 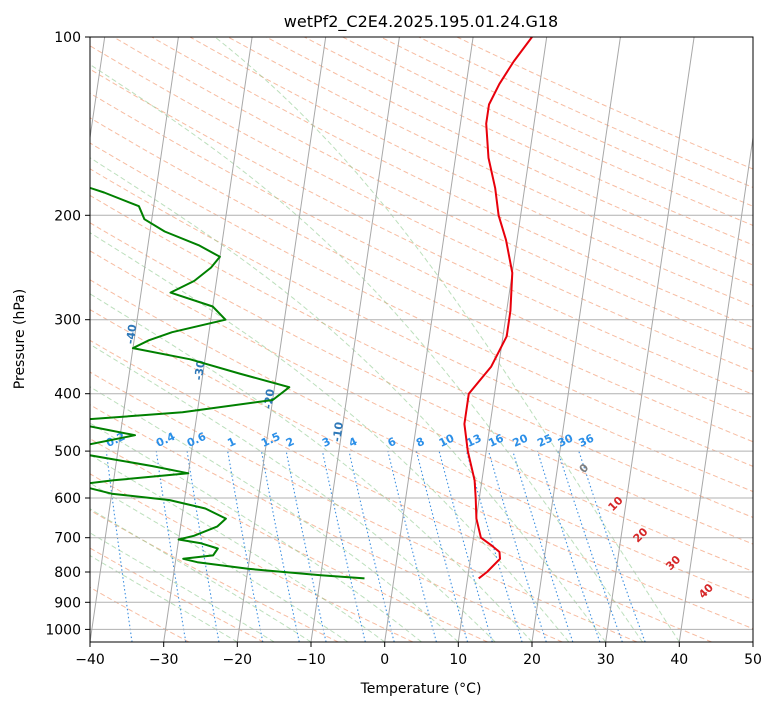 I want to click on mixing-ratio-label: 1, so click(x=231, y=442).